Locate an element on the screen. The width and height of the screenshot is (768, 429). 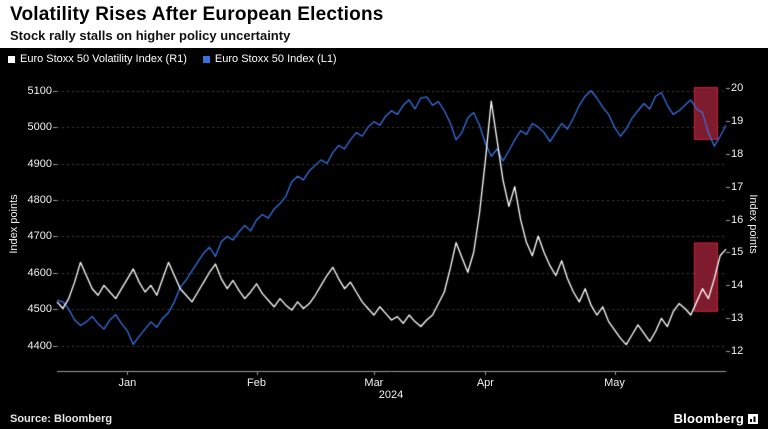
x-axis-month-label: Feb is located at coordinates (256, 383).